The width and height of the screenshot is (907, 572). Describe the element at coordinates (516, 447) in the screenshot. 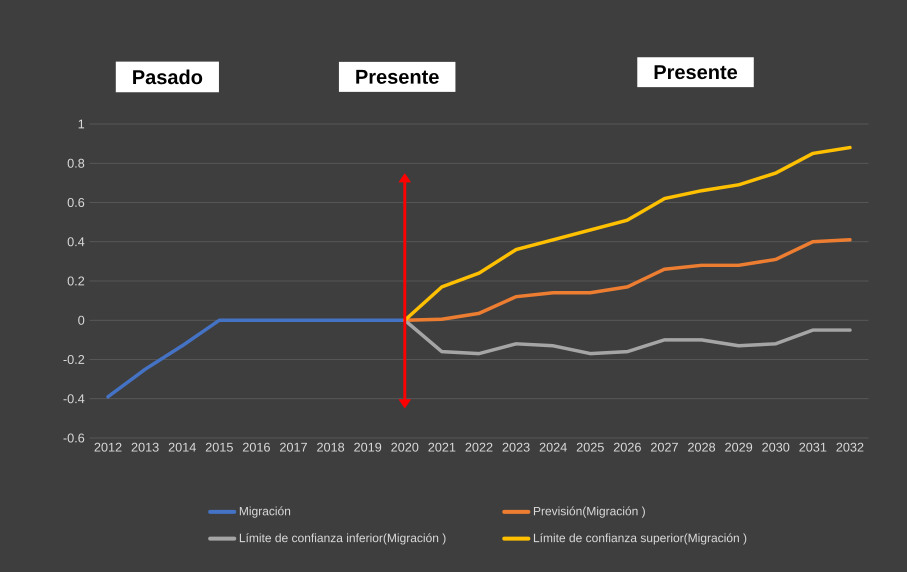

I see `x-tick-label: 2023` at that location.